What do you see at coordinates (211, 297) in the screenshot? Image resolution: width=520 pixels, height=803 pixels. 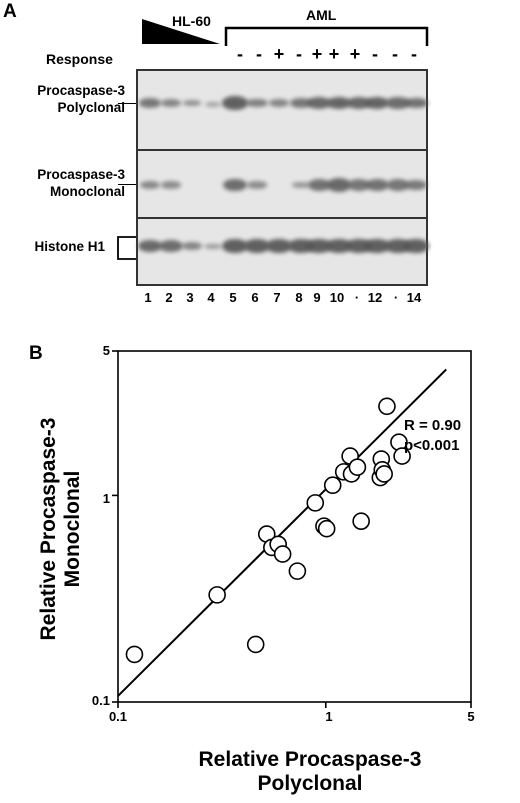 I see `lane-number: 4` at bounding box center [211, 297].